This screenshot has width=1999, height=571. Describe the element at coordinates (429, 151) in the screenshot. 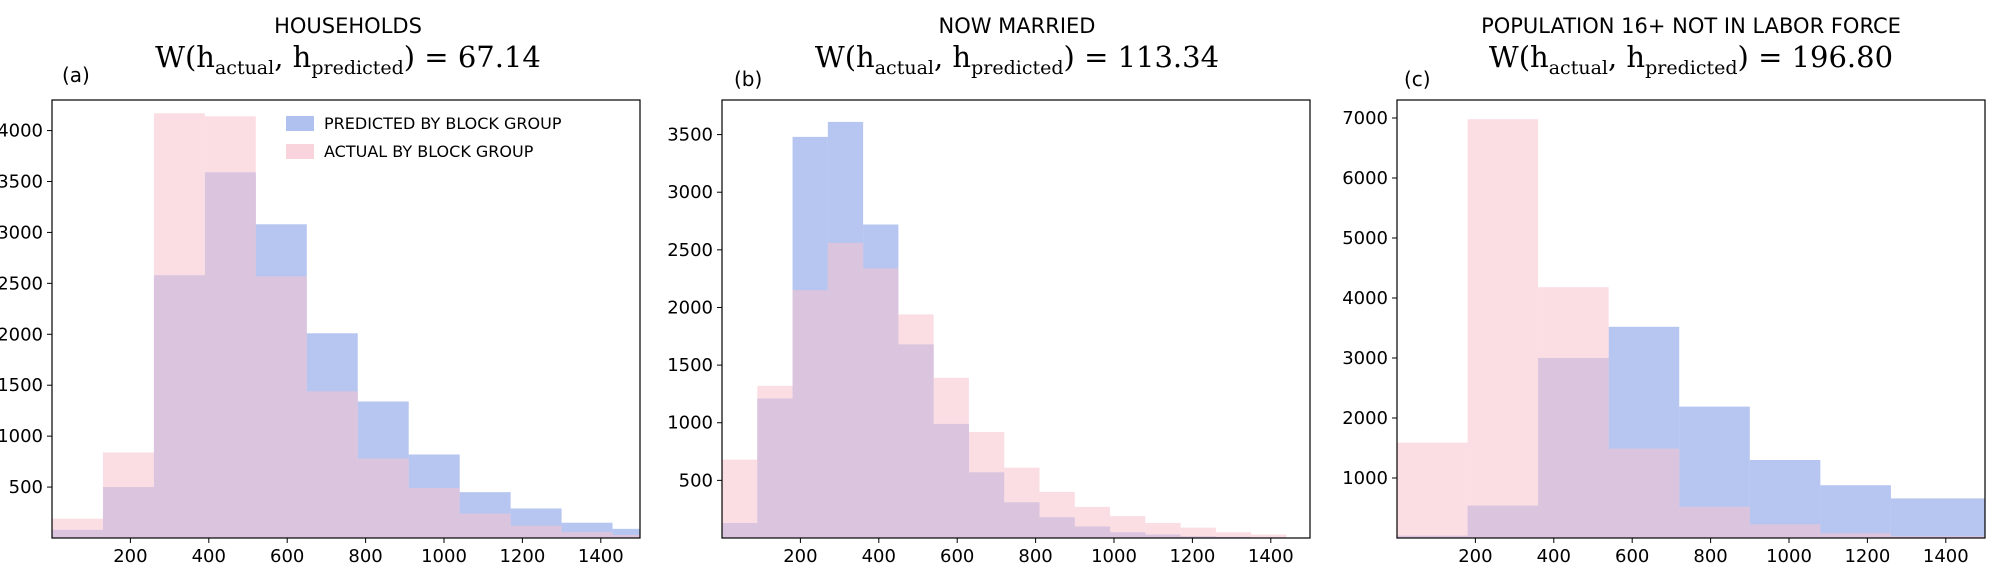

I see `legend-label-actual: ACTUAL BY BLOCK GROUP` at that location.